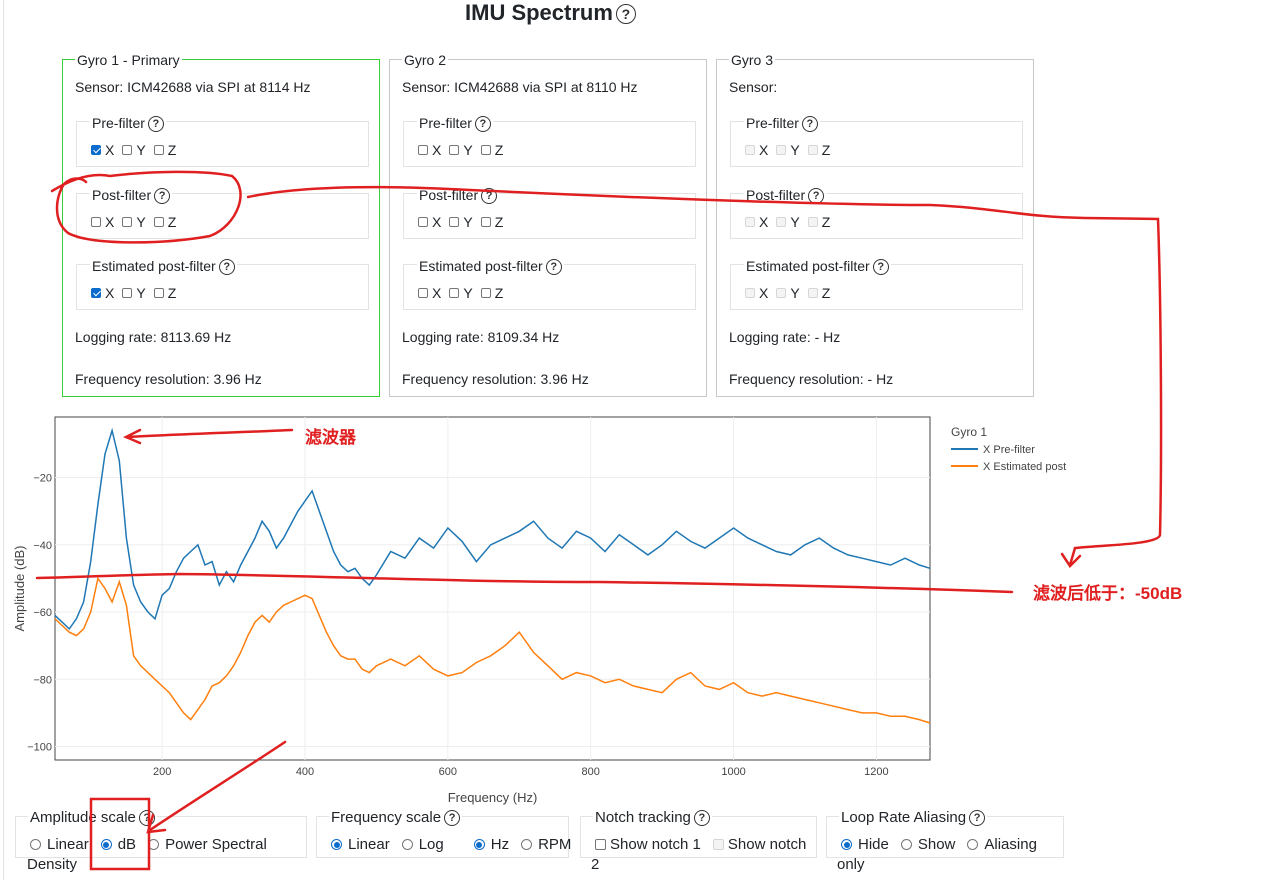  What do you see at coordinates (973, 844) in the screenshot?
I see `aliasing-2-radio` at bounding box center [973, 844].